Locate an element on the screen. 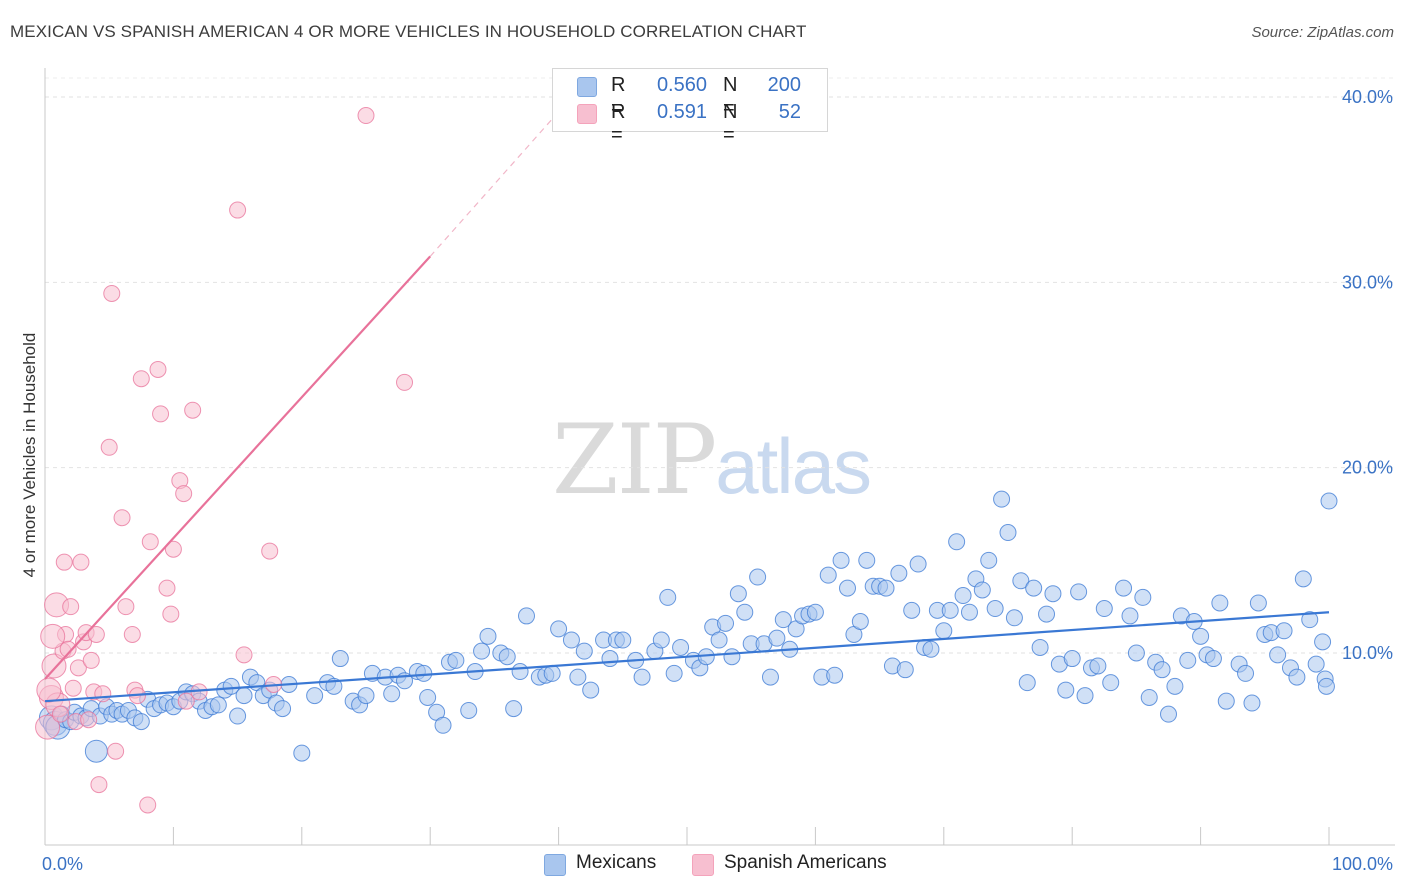 This screenshot has height=892, width=1406. series-legend: Mexicans Spanish Americans is located at coordinates (703, 865).